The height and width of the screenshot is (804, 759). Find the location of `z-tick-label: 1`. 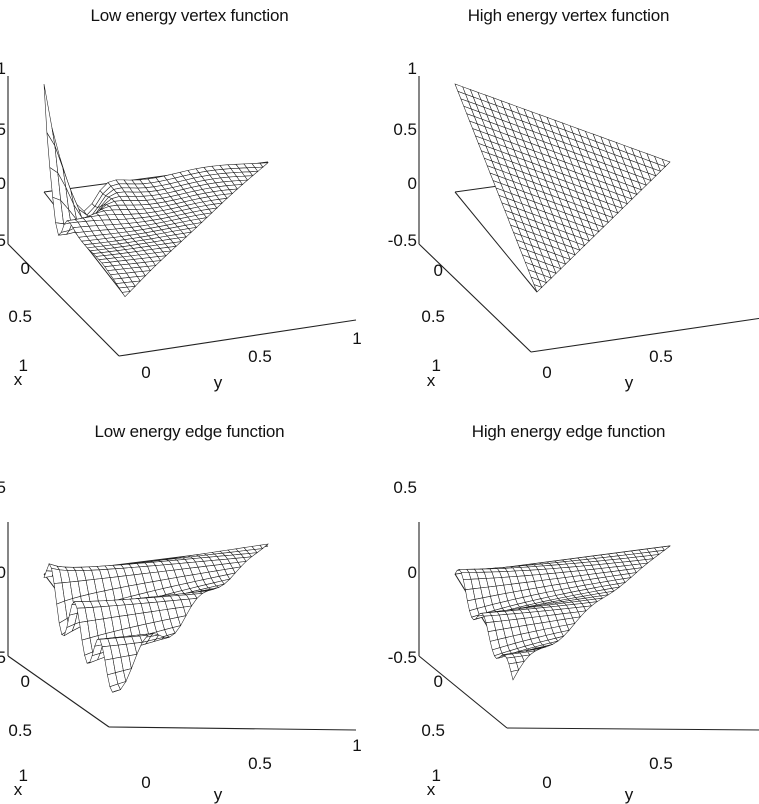

z-tick-label: 1 is located at coordinates (3, 68).